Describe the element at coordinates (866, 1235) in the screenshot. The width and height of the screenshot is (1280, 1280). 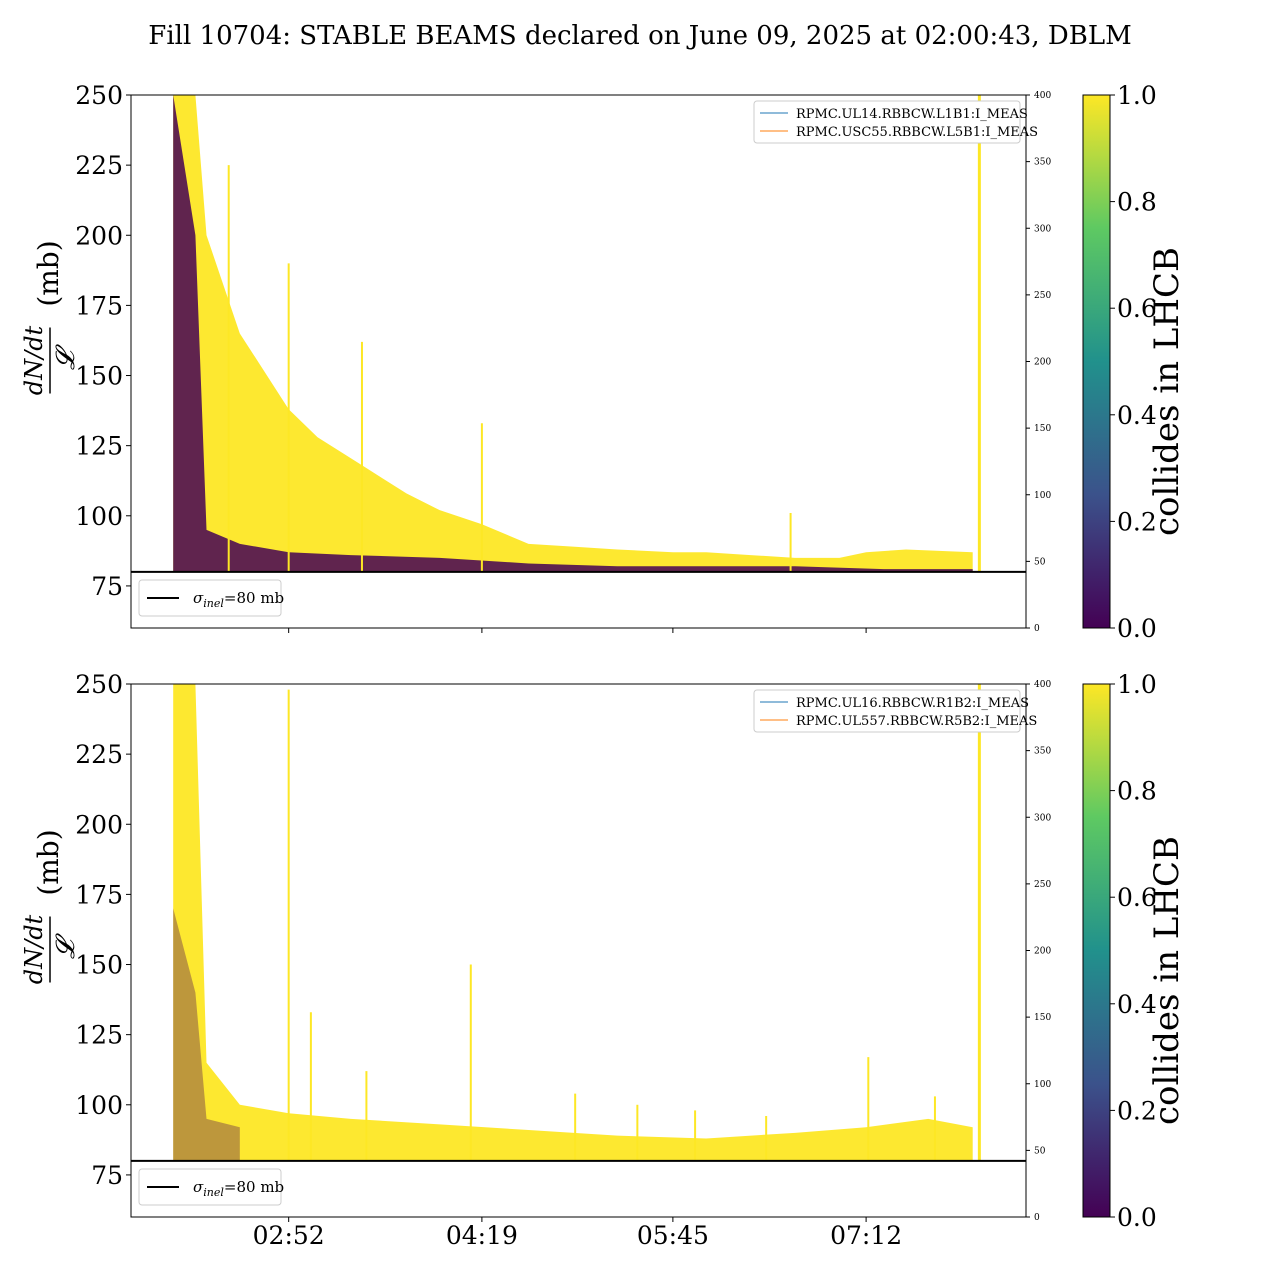
I see `xtick-label: 07:12` at that location.